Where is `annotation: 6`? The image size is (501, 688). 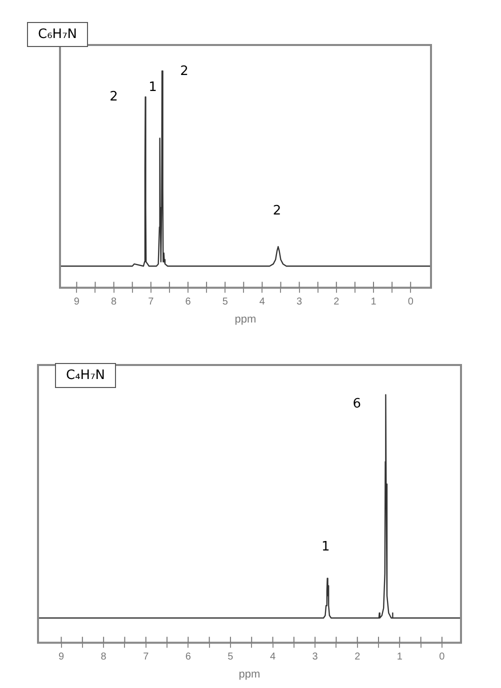 annotation: 6 is located at coordinates (357, 404).